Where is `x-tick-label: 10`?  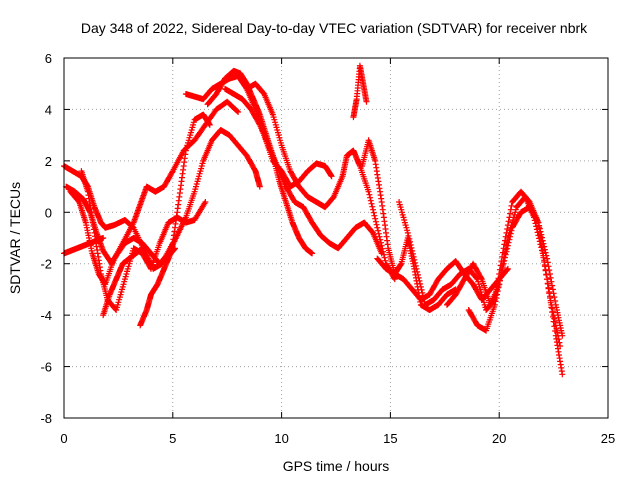 x-tick-label: 10 is located at coordinates (281, 438).